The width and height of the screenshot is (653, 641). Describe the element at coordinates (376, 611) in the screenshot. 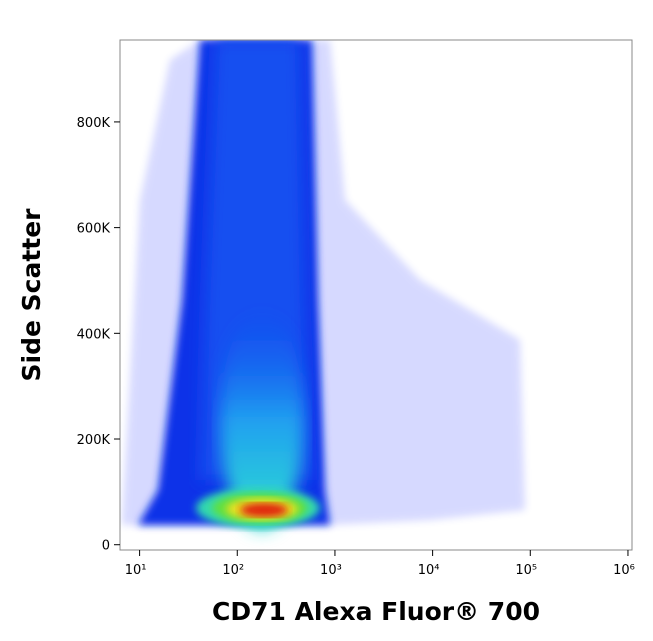

I see `x-axis-title: CD71 Alexa Fluor® 700` at that location.